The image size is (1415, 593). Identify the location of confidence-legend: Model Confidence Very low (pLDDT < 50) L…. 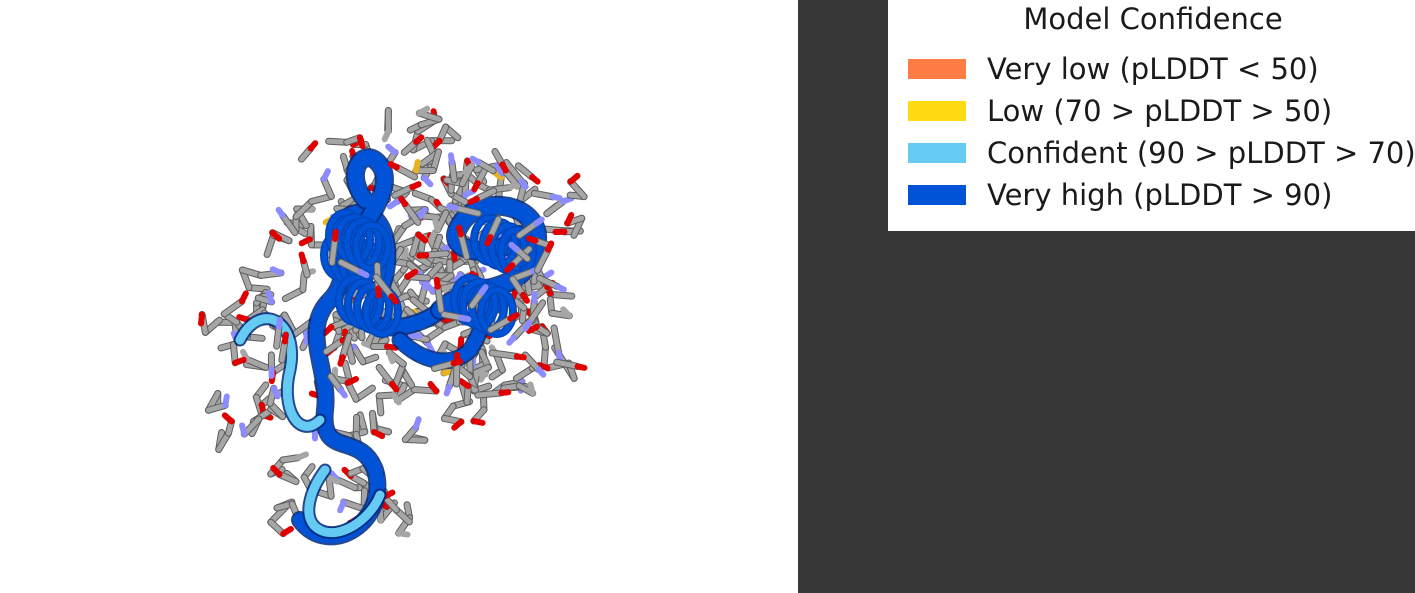
(1151, 115).